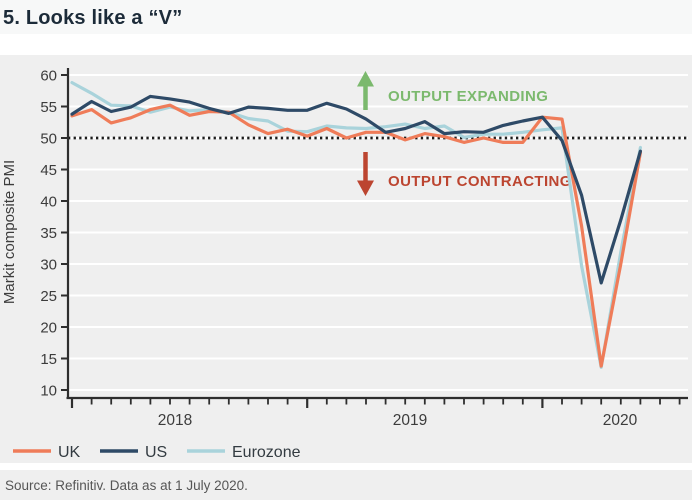 The height and width of the screenshot is (500, 692). What do you see at coordinates (48, 170) in the screenshot?
I see `y-tick-label: 45` at bounding box center [48, 170].